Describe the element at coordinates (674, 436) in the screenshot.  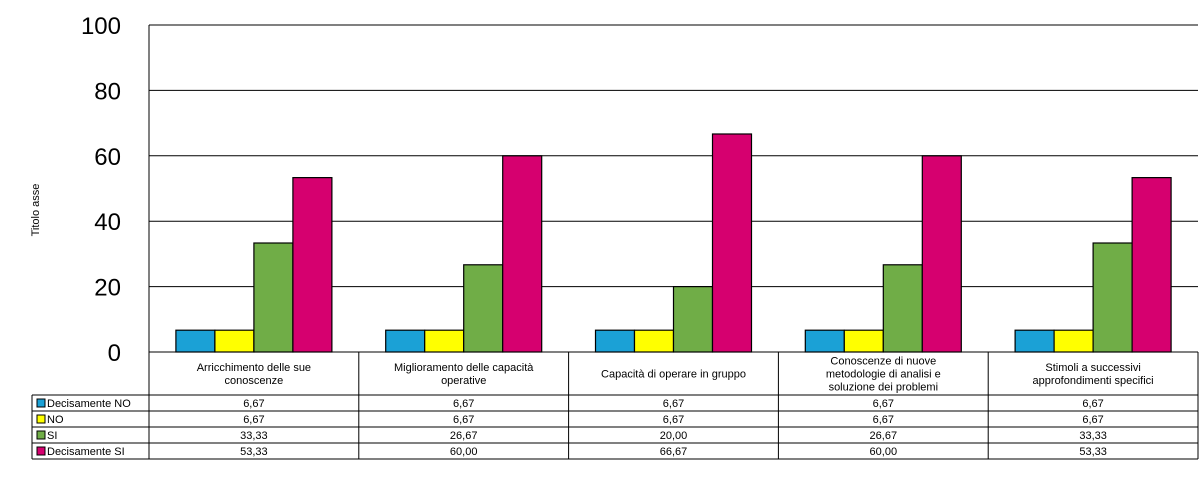
I see `data-label: 20,00` at that location.